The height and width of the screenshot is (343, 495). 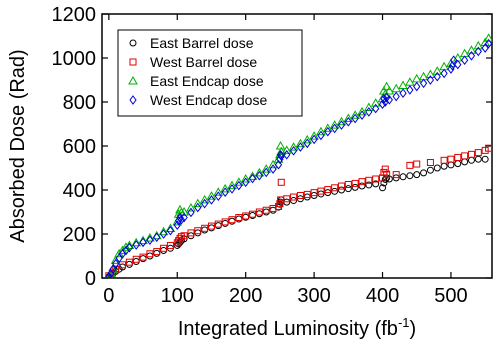 What do you see at coordinates (208, 100) in the screenshot?
I see `legend-label: West Endcap dose` at bounding box center [208, 100].